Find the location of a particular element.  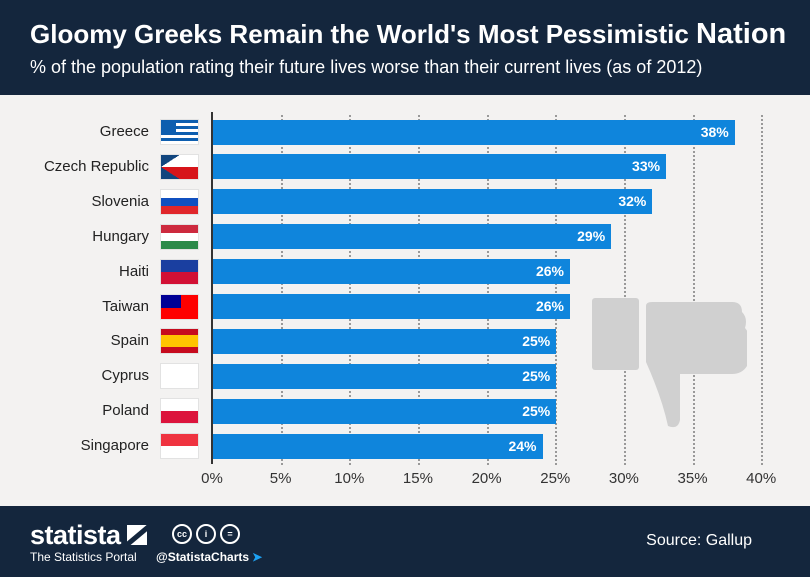

x-tick-label: 5% is located at coordinates (280, 478).